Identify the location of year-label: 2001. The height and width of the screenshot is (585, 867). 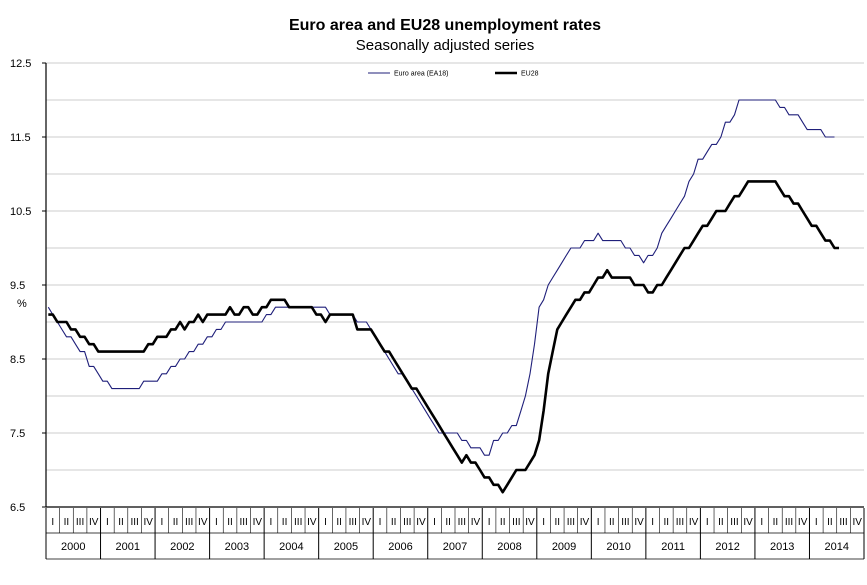
(128, 547).